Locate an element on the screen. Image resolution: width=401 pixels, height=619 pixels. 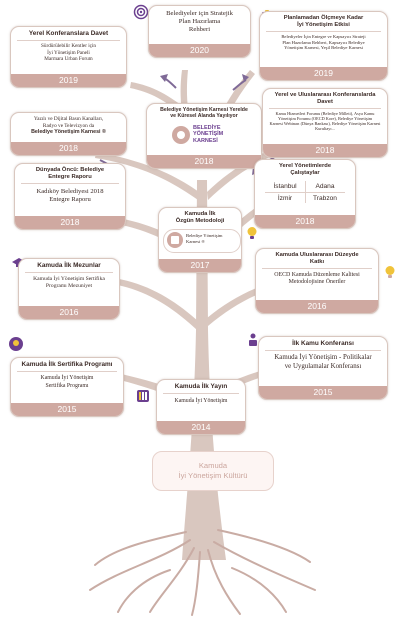
card-title-line: Dünyada Öncü: Belediye is located at coordinates (70, 170).